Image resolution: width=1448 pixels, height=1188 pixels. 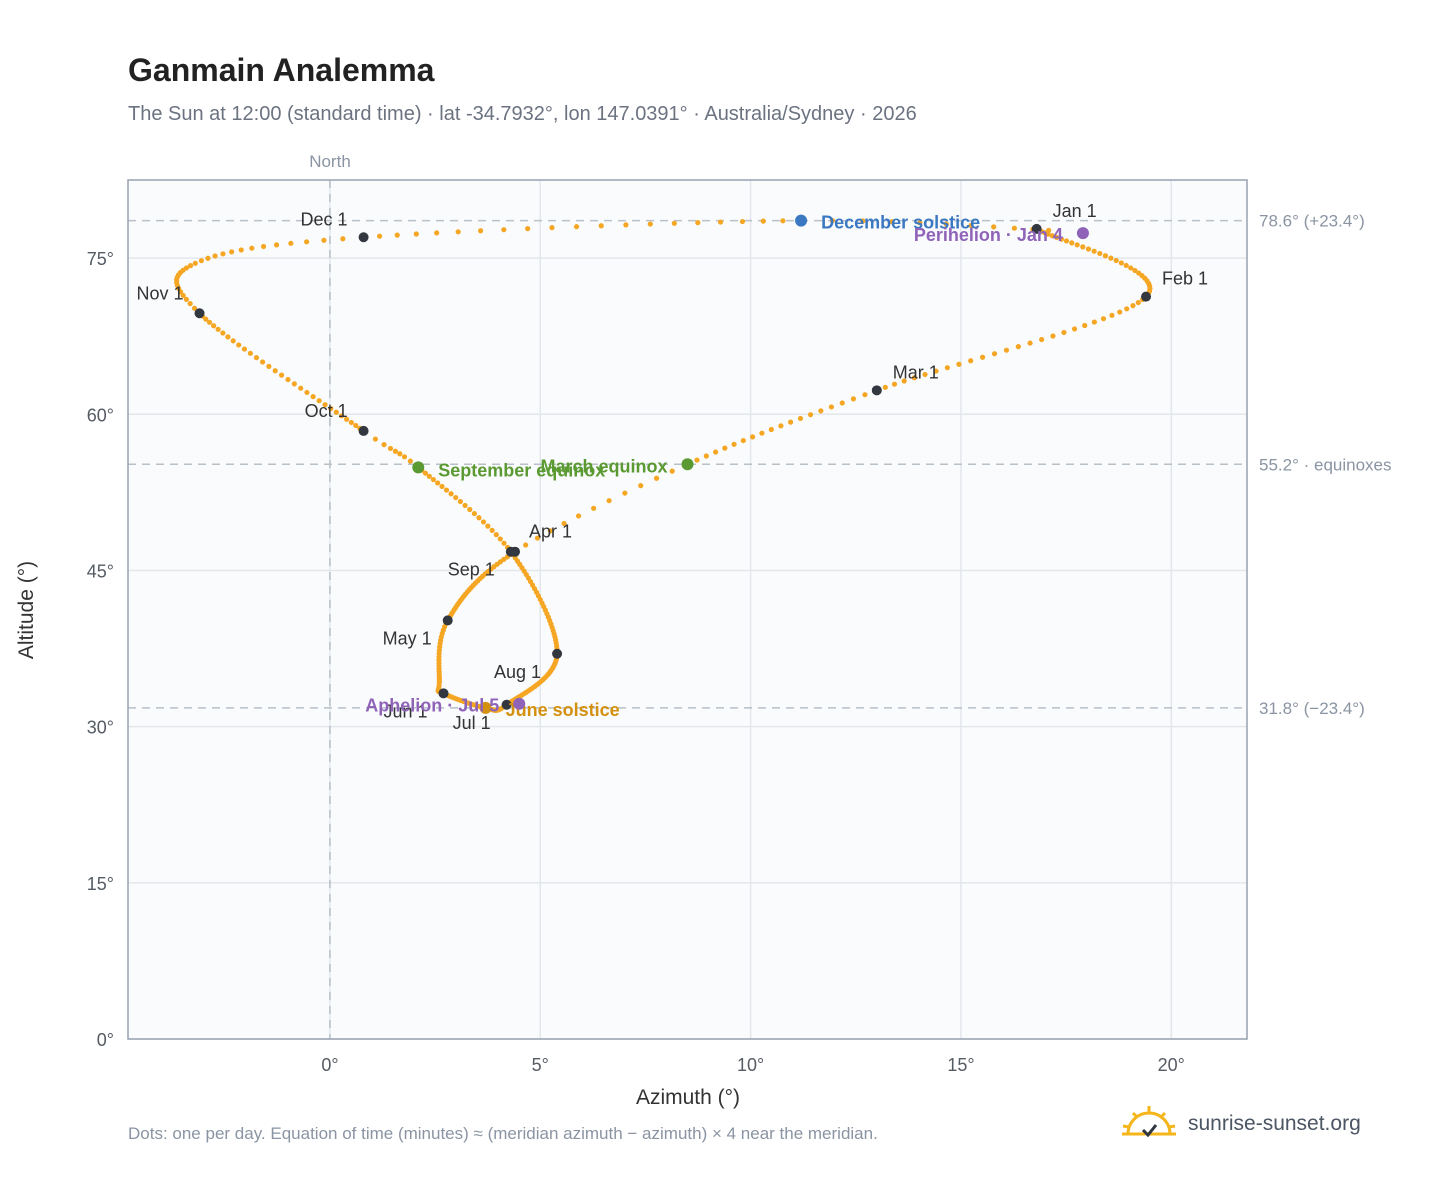 I want to click on event-label: September equinox, so click(x=521, y=470).